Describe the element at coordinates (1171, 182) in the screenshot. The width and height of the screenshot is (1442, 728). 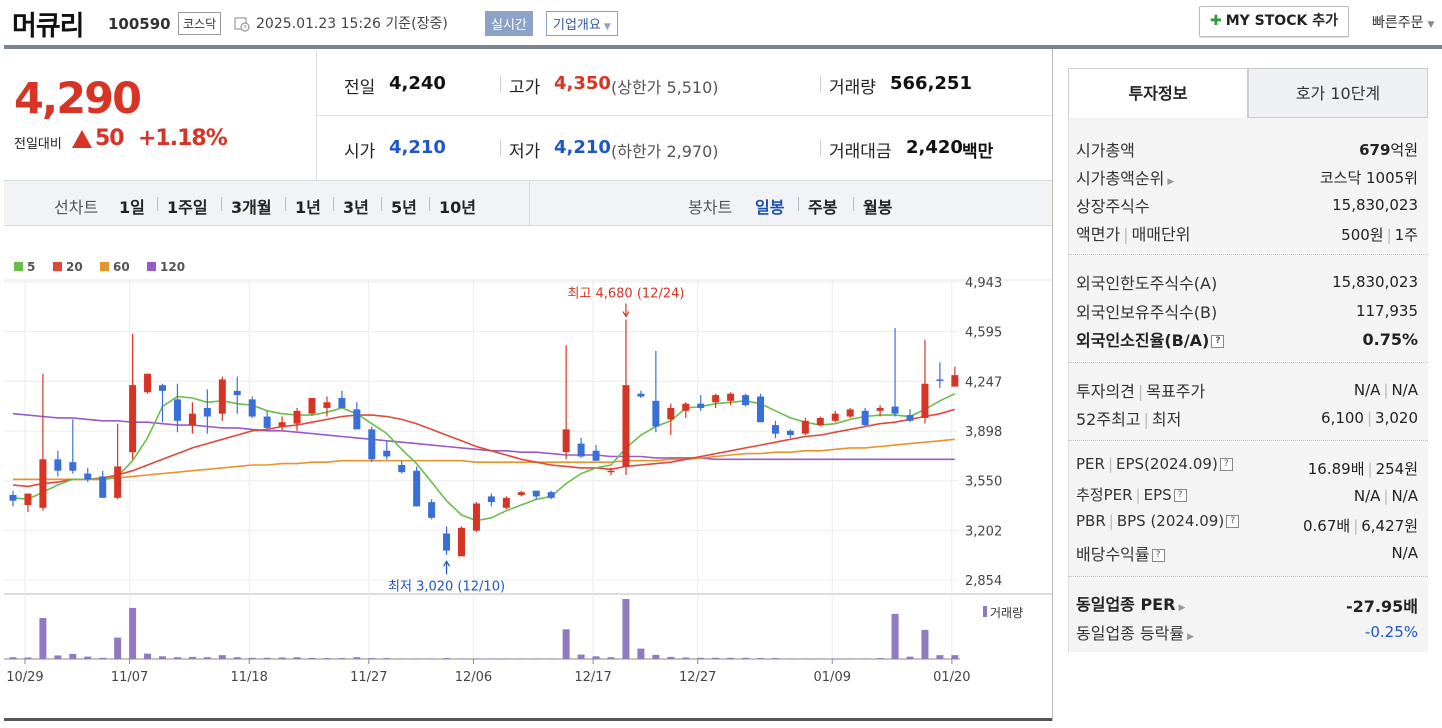
I see `caret-right-icon: ▶` at that location.